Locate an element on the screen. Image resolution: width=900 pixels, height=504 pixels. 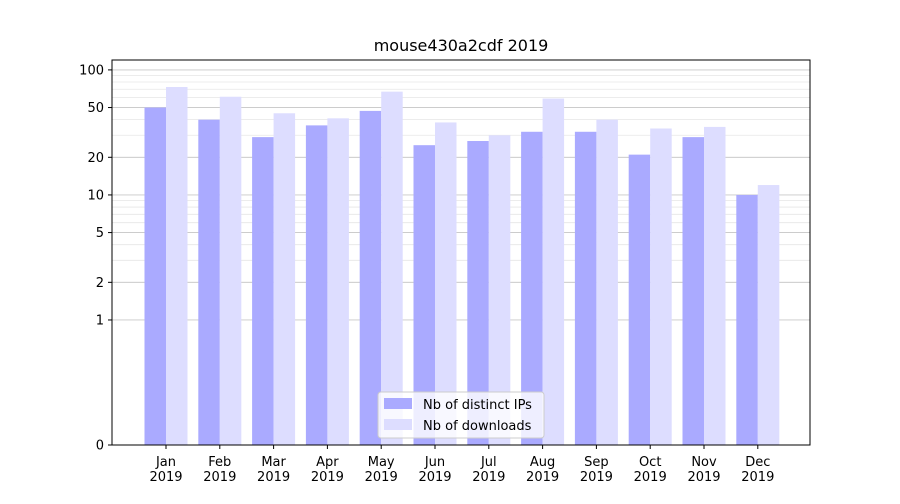
chart-title: mouse430a2cdf 2019 is located at coordinates (461, 45).